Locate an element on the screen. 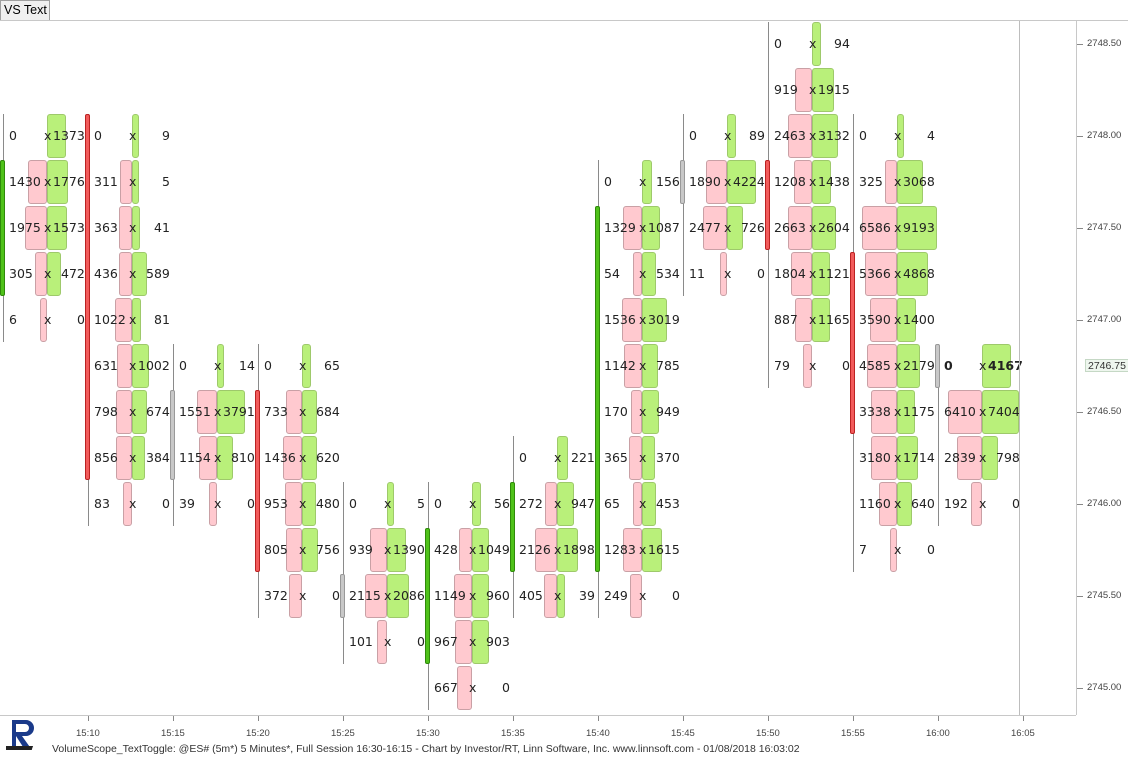 This screenshot has width=1128, height=757. time-tick-label: 15:50 is located at coordinates (768, 733).